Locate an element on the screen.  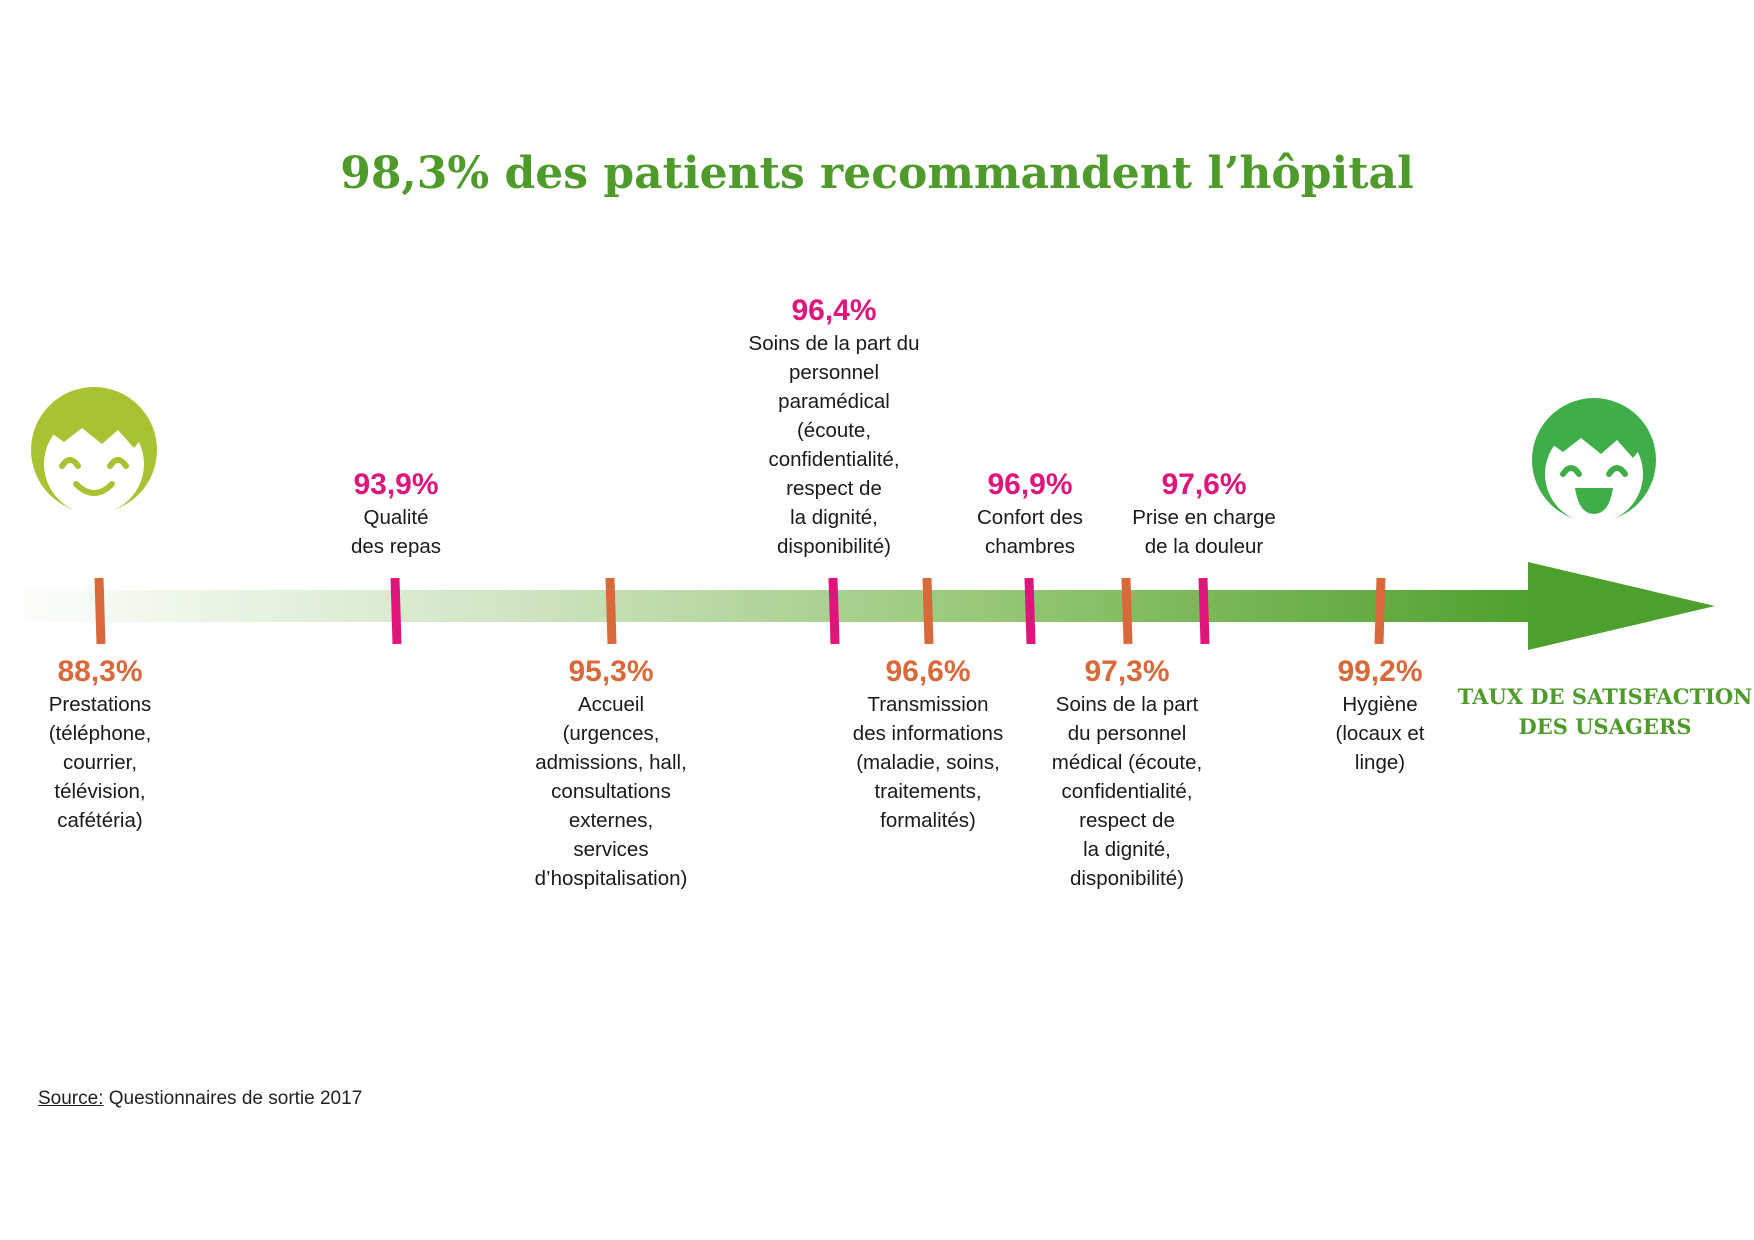
laughing-face-icon is located at coordinates (1594, 460).